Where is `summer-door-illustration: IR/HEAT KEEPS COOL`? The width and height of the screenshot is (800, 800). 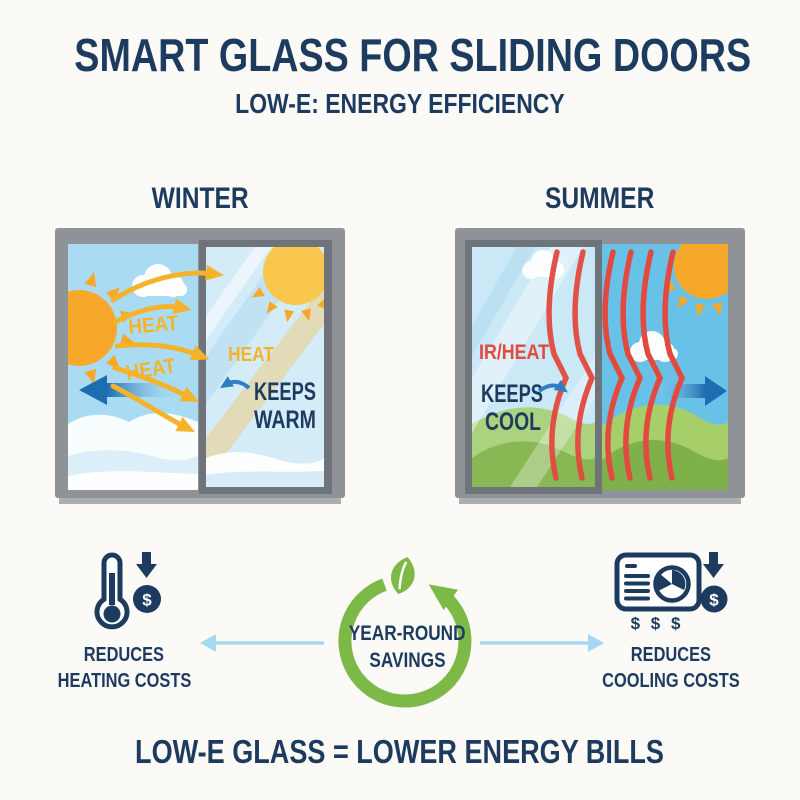 summer-door-illustration: IR/HEAT KEEPS COOL is located at coordinates (600, 366).